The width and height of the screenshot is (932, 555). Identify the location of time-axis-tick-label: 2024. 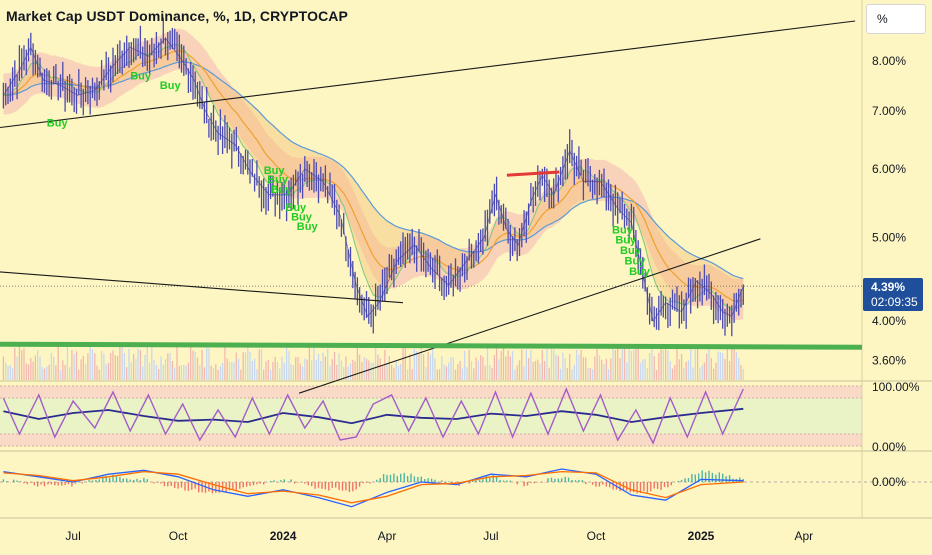
(283, 536).